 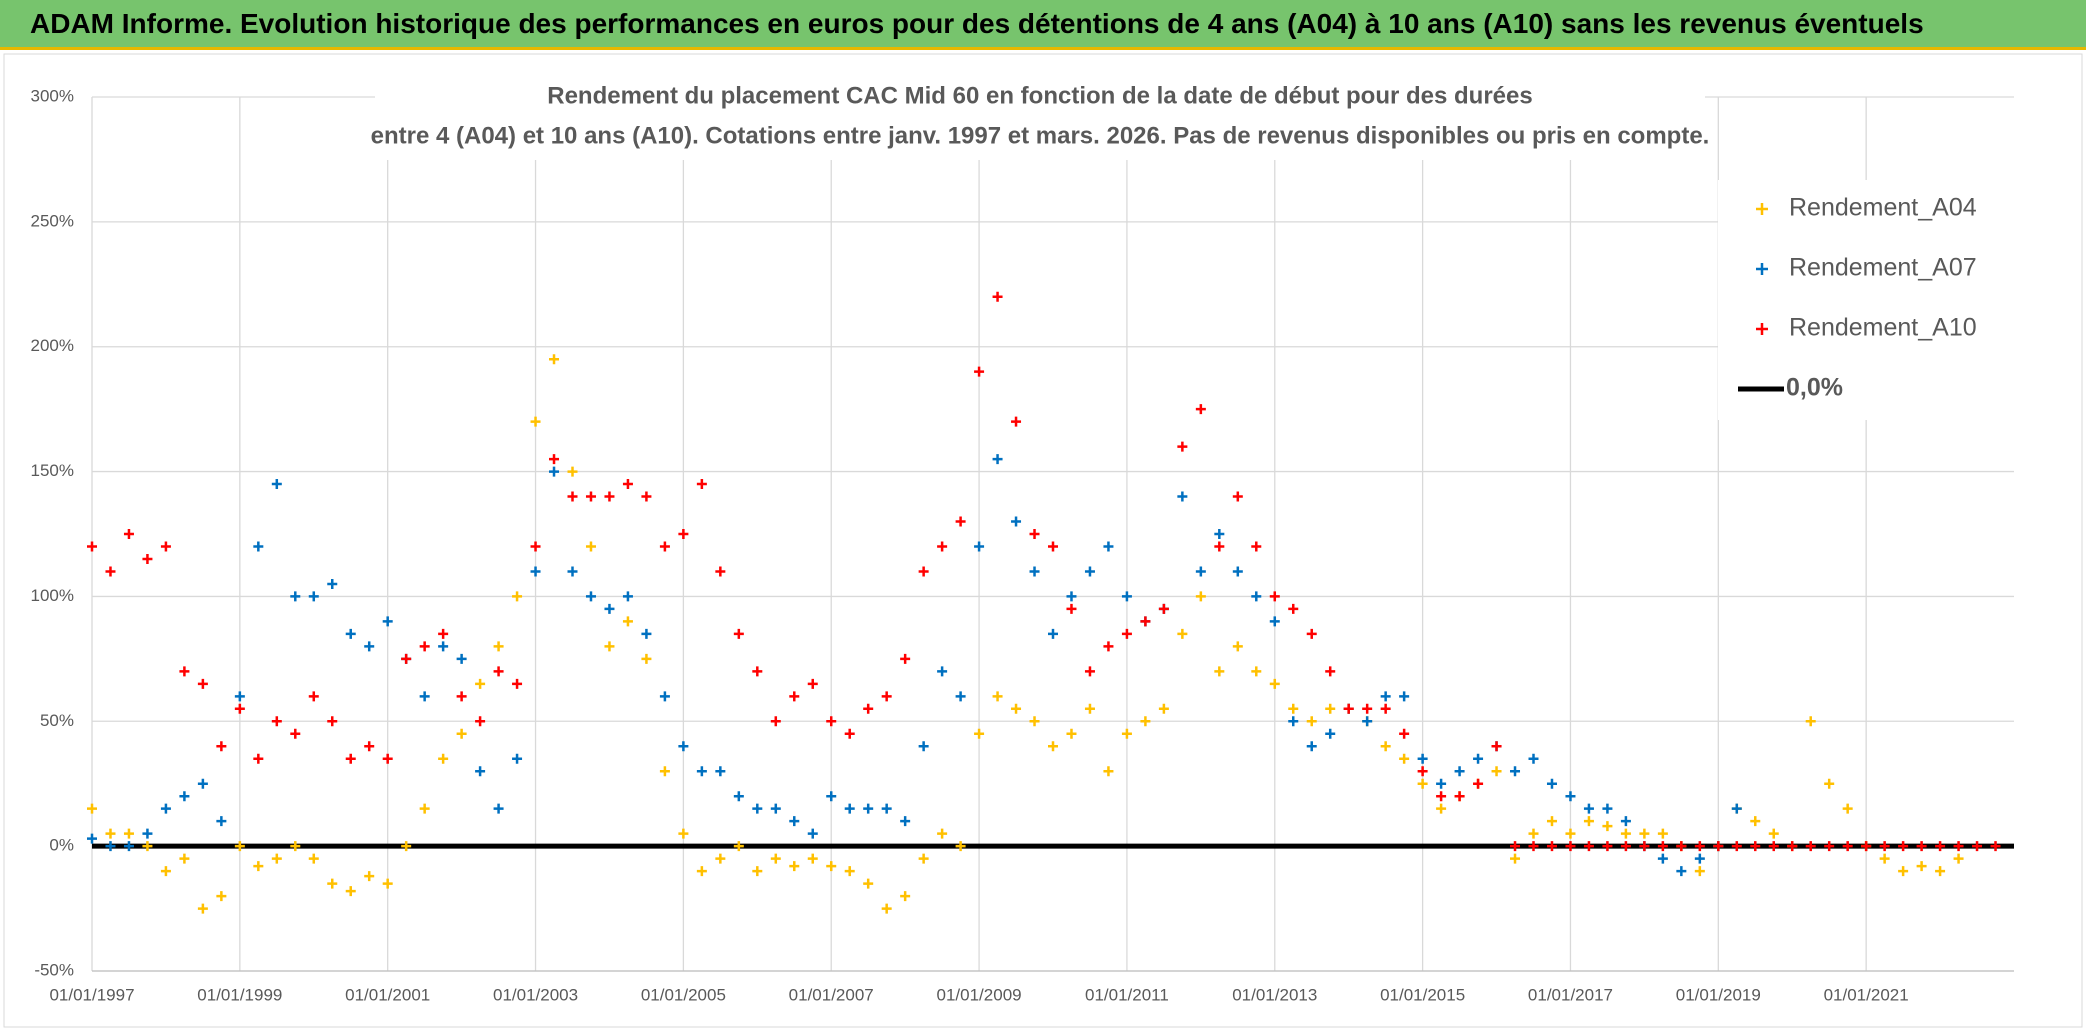 I want to click on legend-swatch, so click(x=1762, y=329).